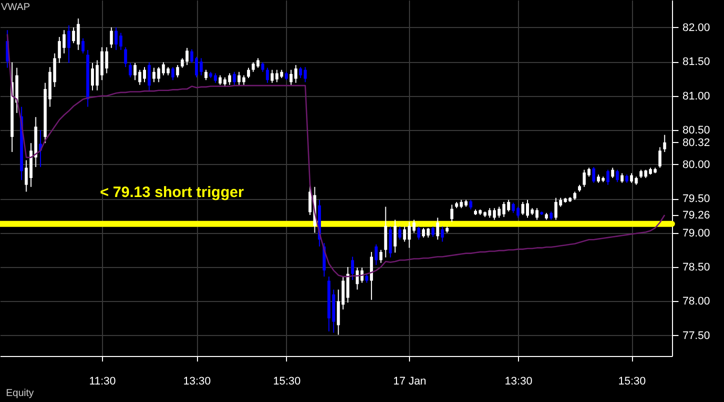 Image resolution: width=724 pixels, height=402 pixels. Describe the element at coordinates (696, 62) in the screenshot. I see `y-tick-label: 81.50` at that location.